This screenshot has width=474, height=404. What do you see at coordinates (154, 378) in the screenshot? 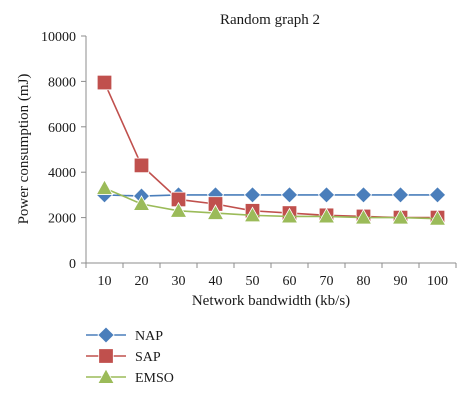
I see `legend-label-emso: EMSO` at bounding box center [154, 378].